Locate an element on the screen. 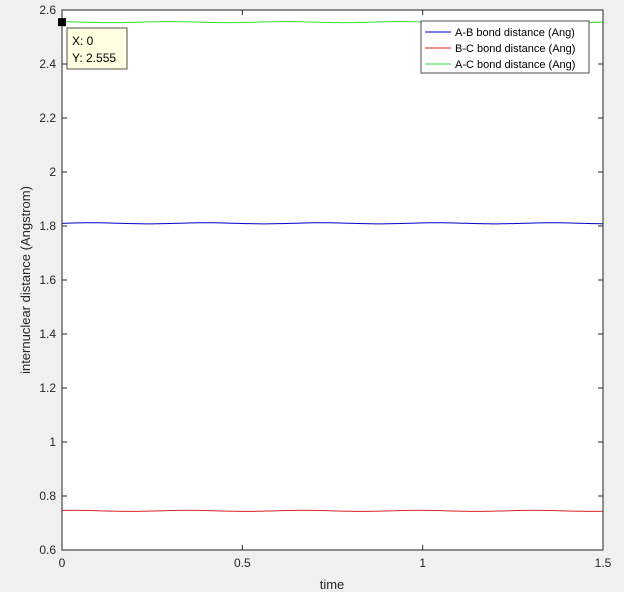  datatip-marker is located at coordinates (62, 22).